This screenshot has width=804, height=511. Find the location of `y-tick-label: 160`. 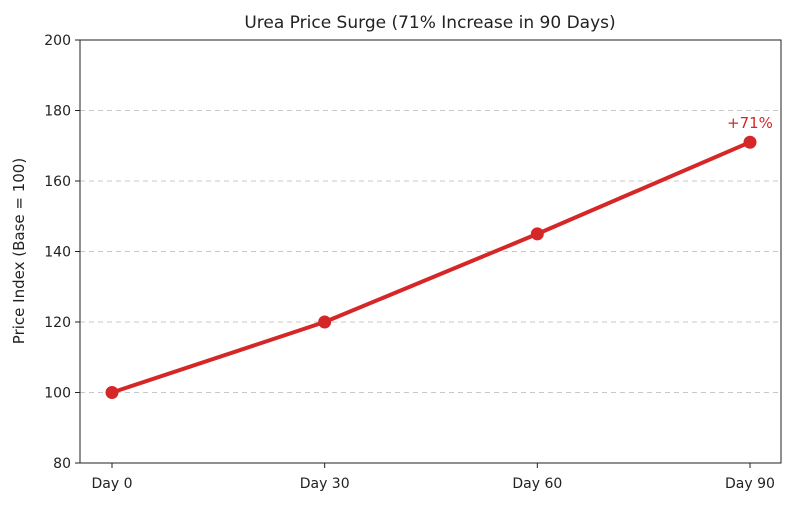

y-tick-label: 160 is located at coordinates (57, 182).